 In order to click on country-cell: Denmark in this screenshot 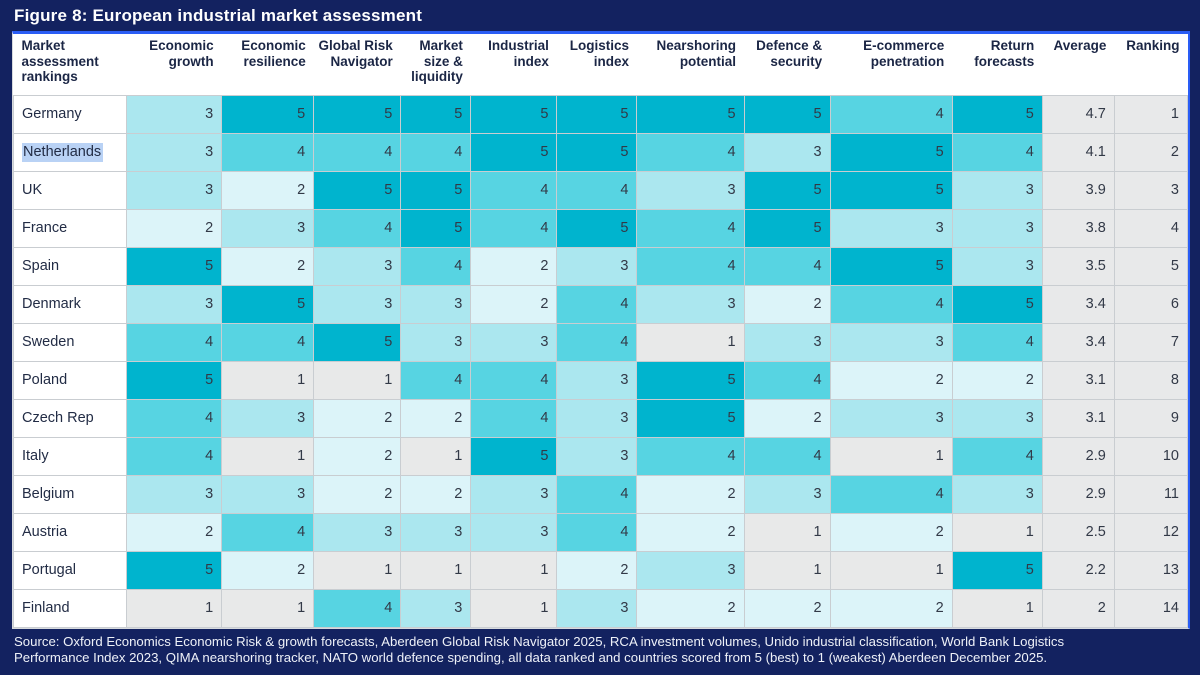, I will do `click(70, 304)`.